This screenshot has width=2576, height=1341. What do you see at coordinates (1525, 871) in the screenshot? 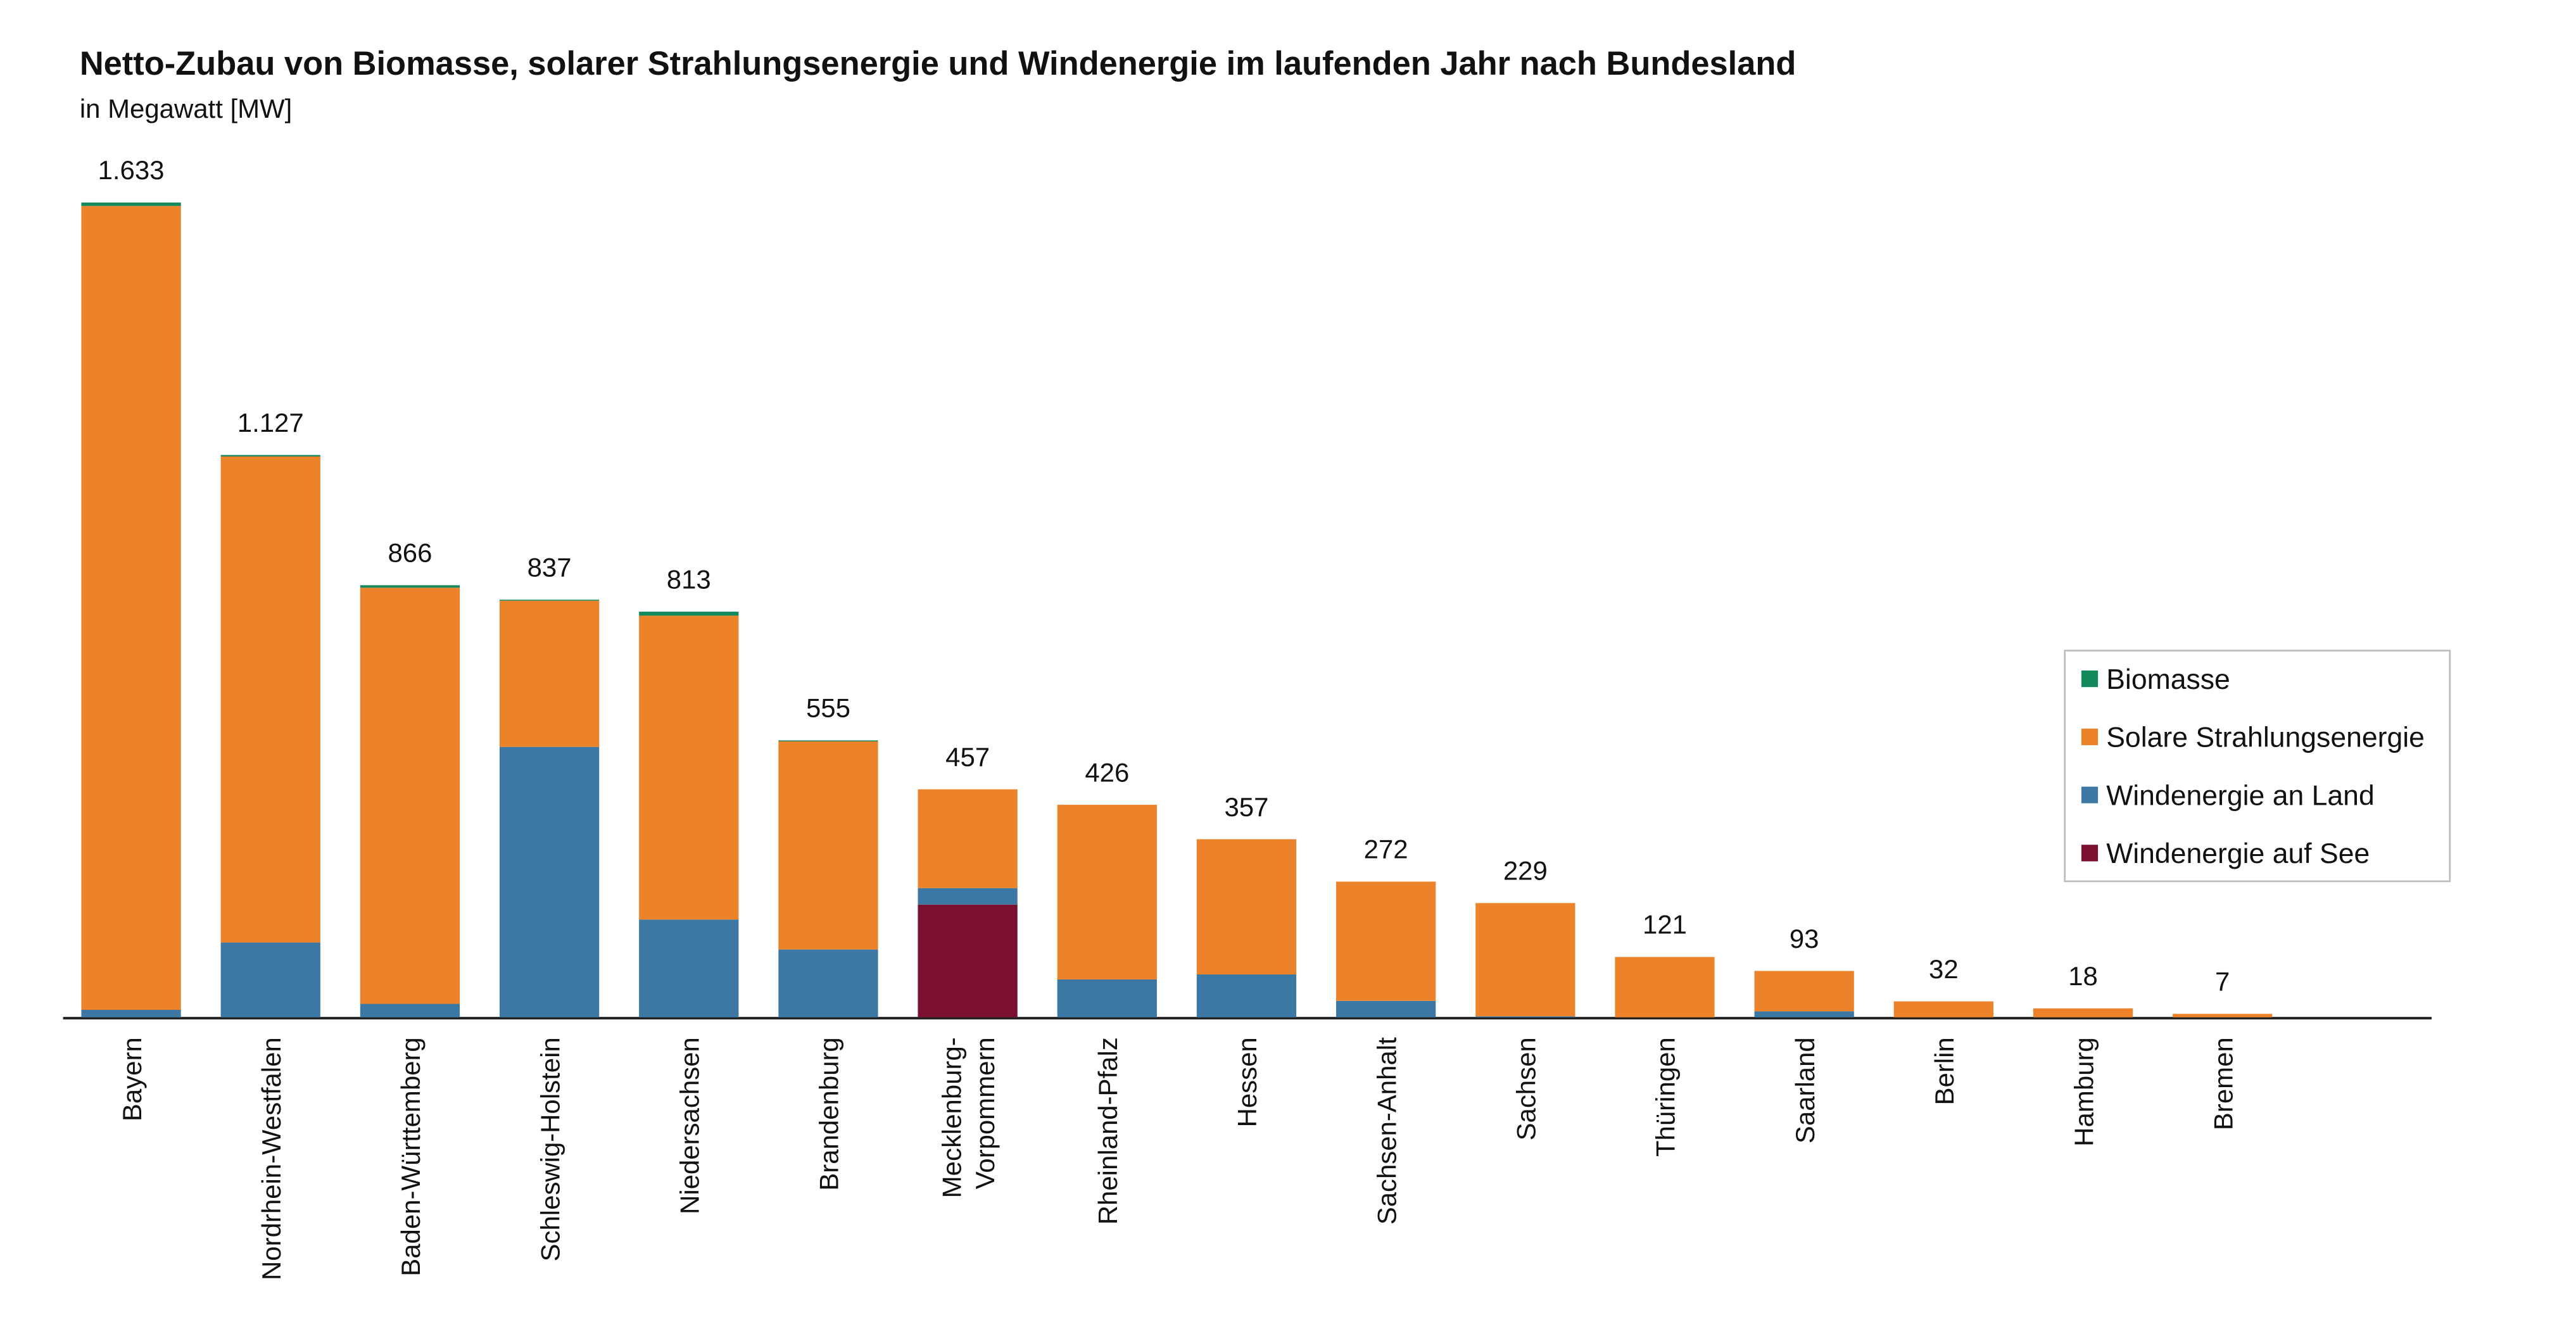
I see `total-label: 229` at bounding box center [1525, 871].